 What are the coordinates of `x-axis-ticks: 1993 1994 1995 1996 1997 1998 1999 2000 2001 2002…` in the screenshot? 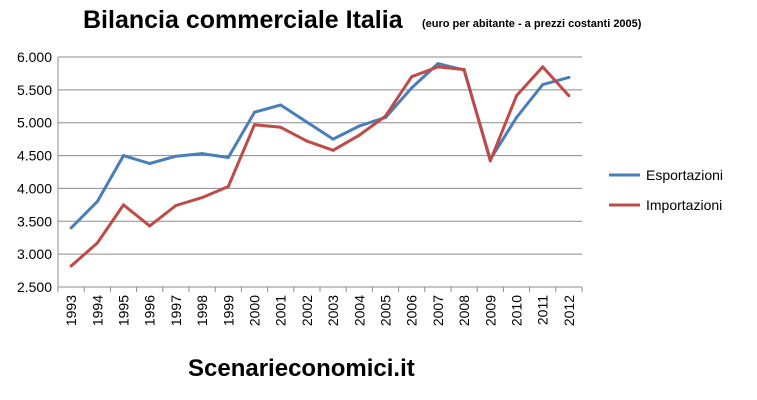 It's located at (320, 306).